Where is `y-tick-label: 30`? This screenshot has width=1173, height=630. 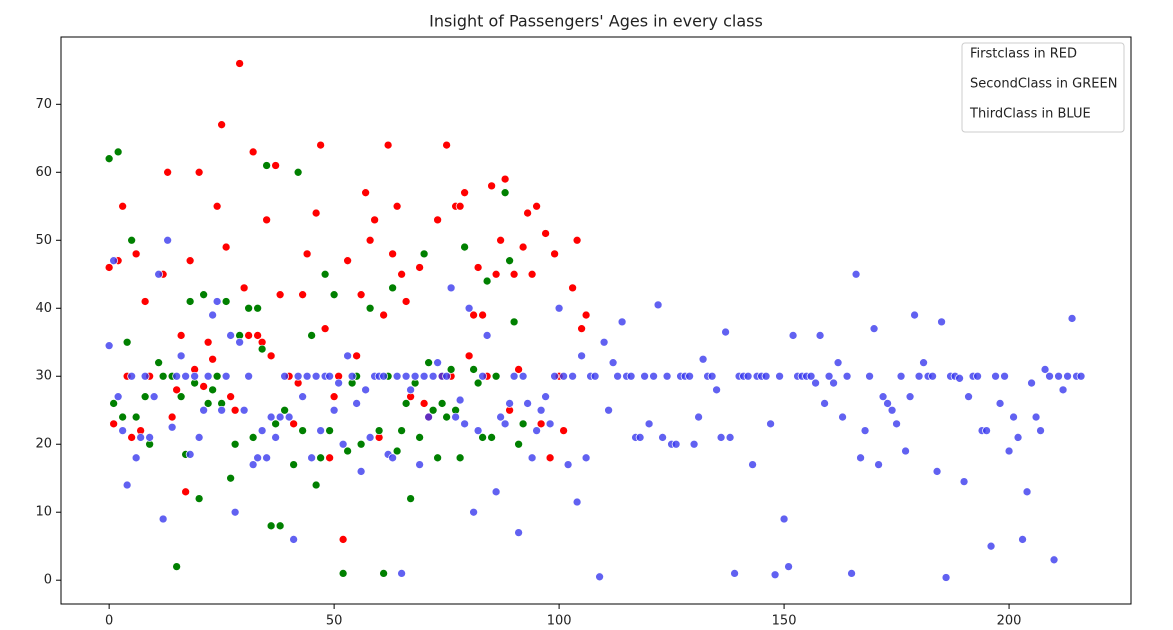
y-tick-label: 30 is located at coordinates (43, 376).